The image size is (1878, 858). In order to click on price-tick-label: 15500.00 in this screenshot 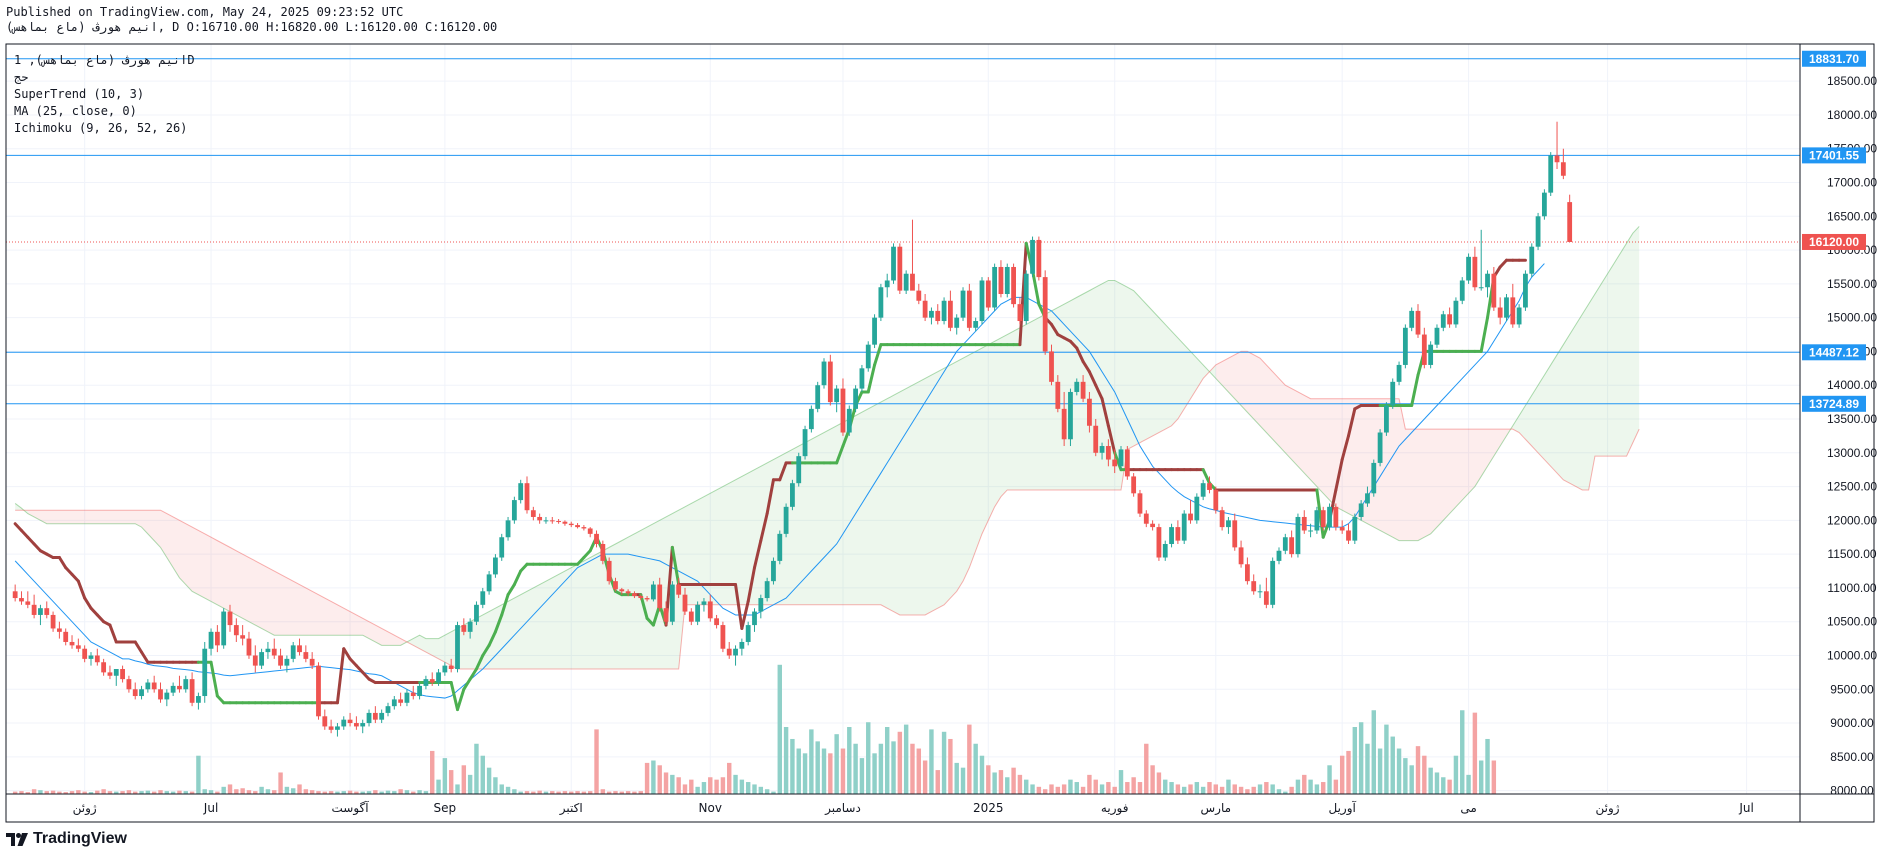, I will do `click(1852, 284)`.